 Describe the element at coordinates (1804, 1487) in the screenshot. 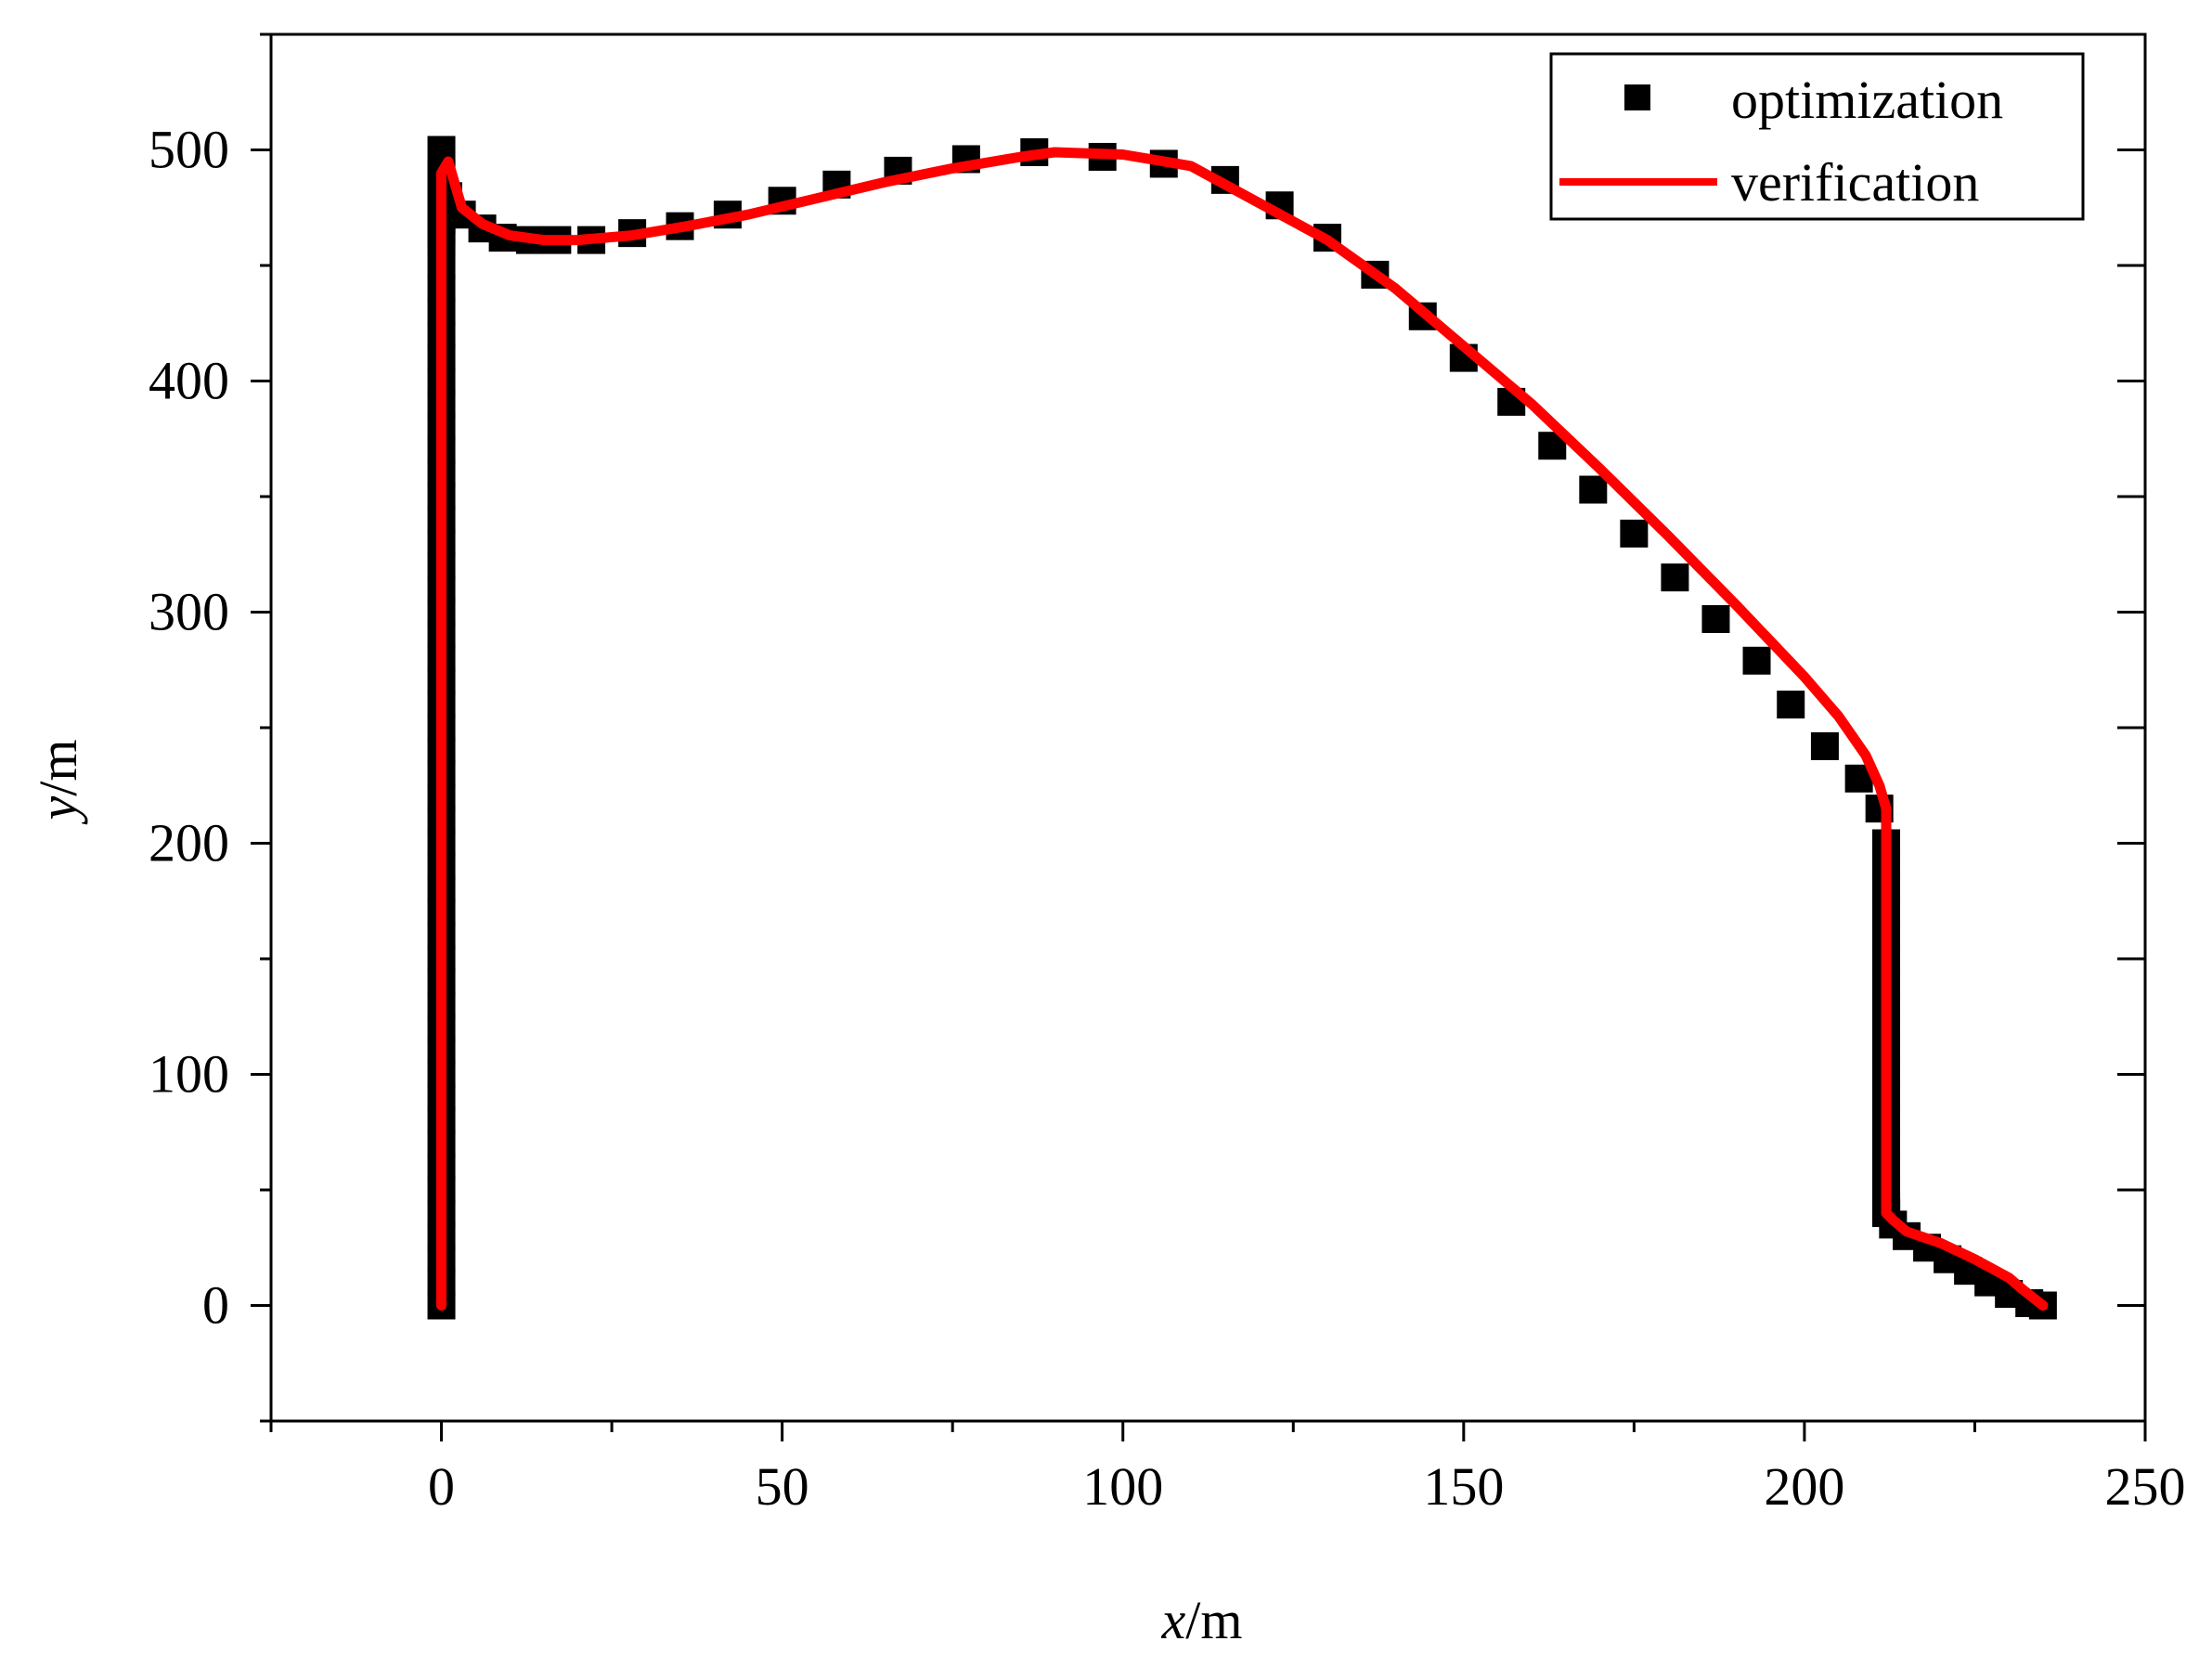

I see `x-tick-label: 200` at that location.